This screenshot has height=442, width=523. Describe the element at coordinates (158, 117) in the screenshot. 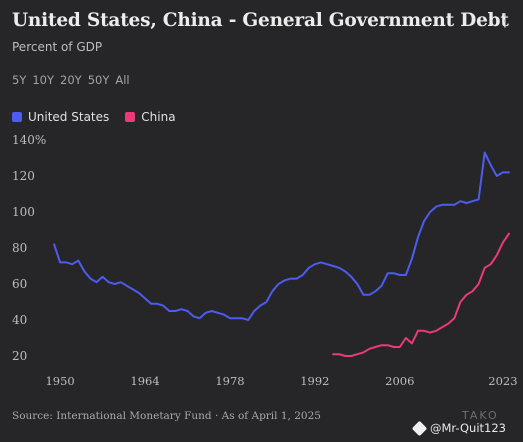

I see `legend-label-china: China` at that location.